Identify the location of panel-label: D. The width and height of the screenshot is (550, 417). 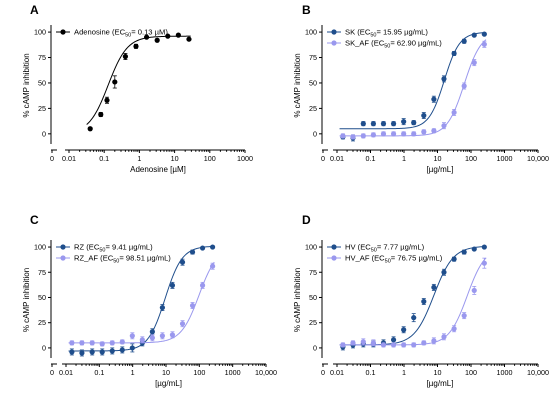
(306, 220).